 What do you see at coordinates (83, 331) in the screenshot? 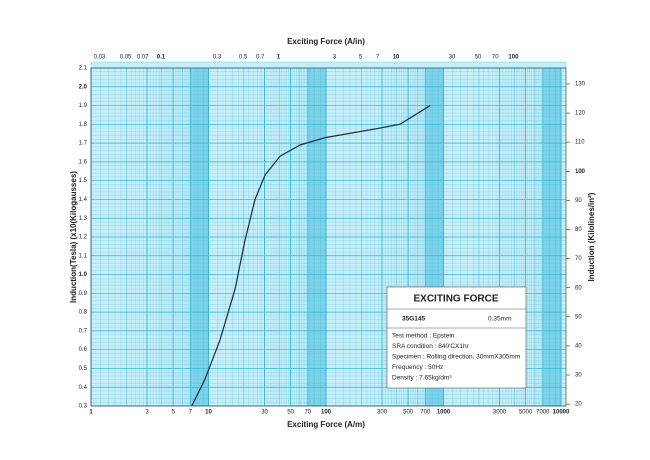
I see `y-tick-label: 0.7` at bounding box center [83, 331].